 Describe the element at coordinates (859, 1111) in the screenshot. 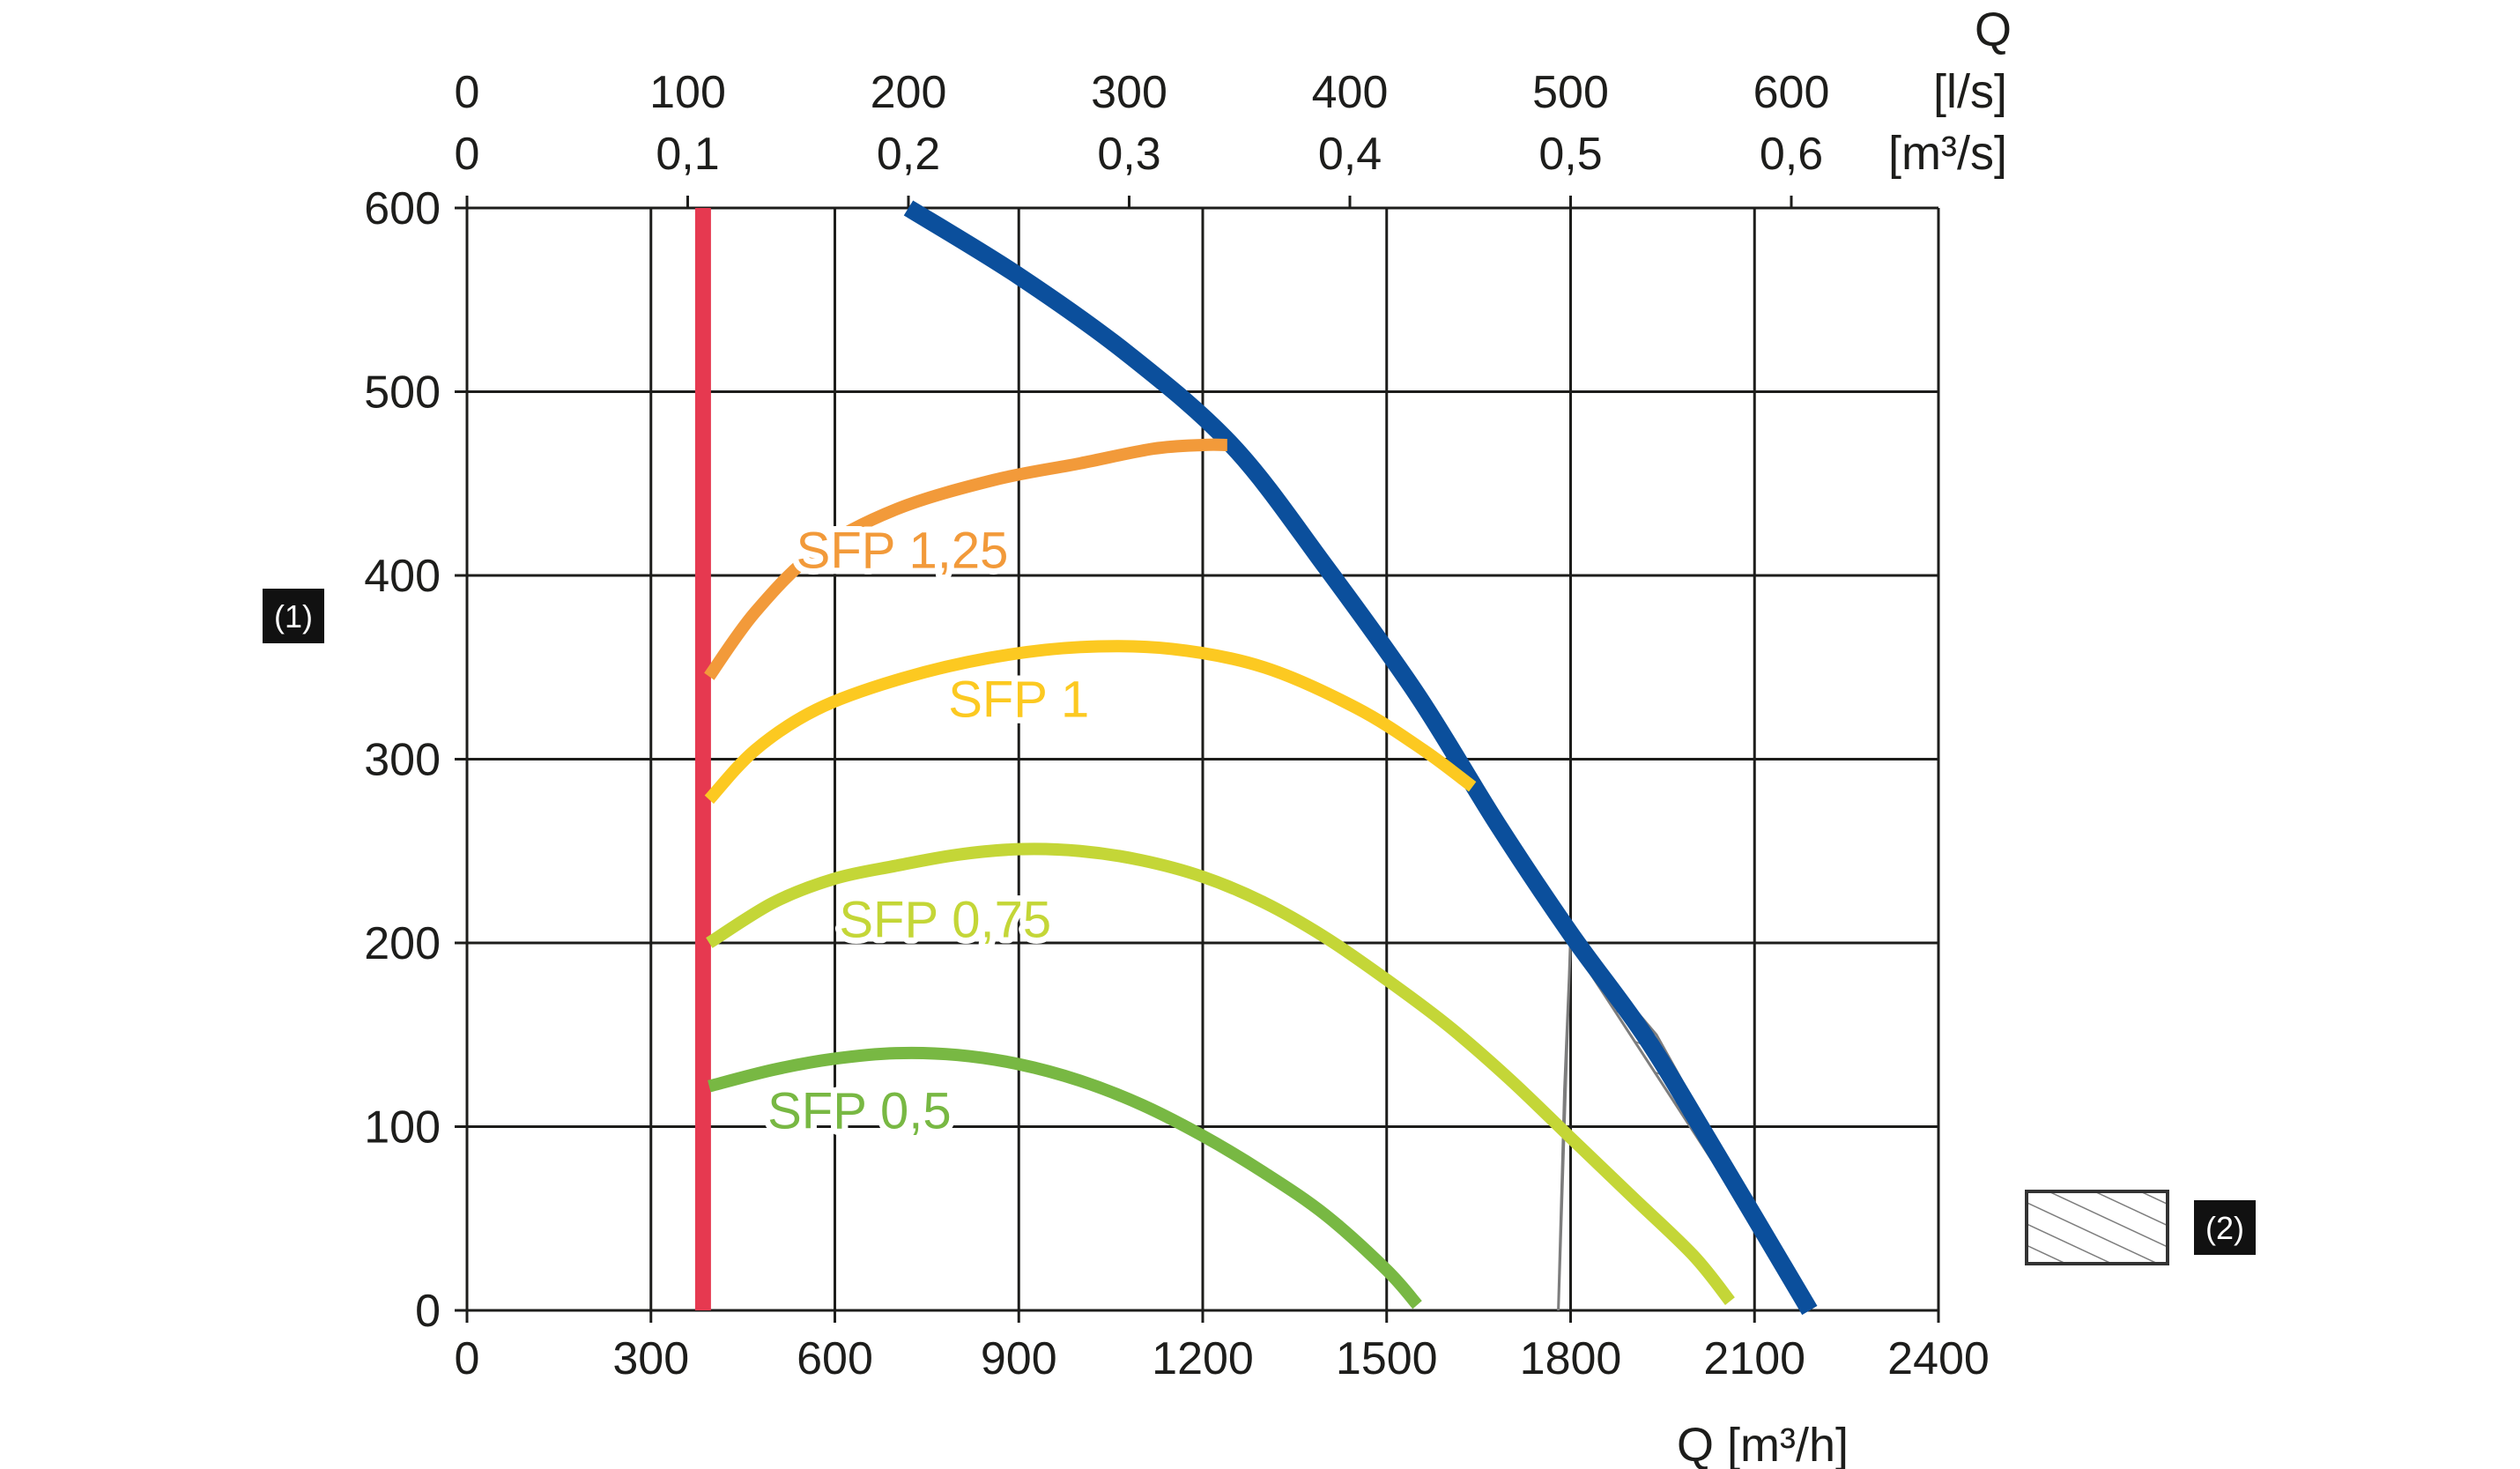

I see `series-label-sfp-0-5: SFP 0,5` at that location.